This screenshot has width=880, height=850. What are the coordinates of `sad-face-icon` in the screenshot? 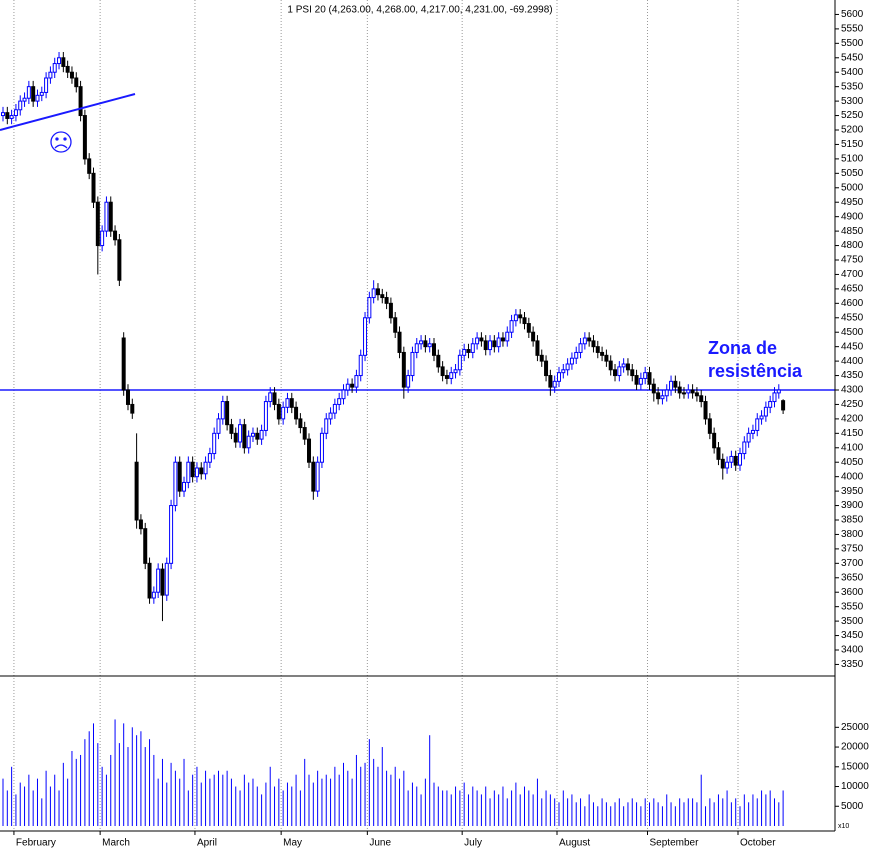 It's located at (61, 142).